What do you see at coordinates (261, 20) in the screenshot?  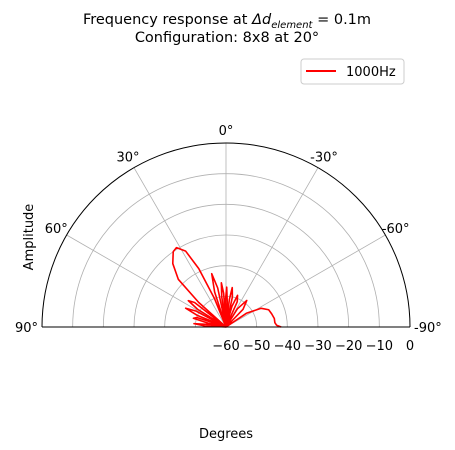 I see `title-symbol: Δd` at bounding box center [261, 20].